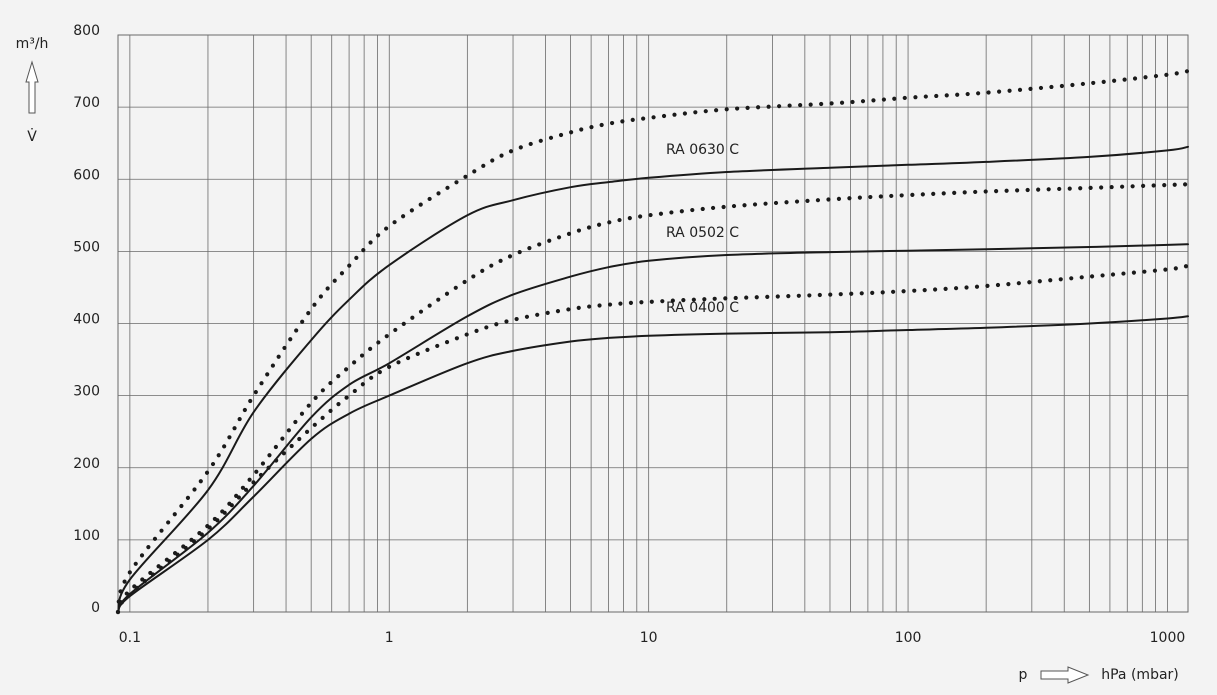 This screenshot has height=695, width=1217. Describe the element at coordinates (86, 320) in the screenshot. I see `y-tick-label: 400` at that location.